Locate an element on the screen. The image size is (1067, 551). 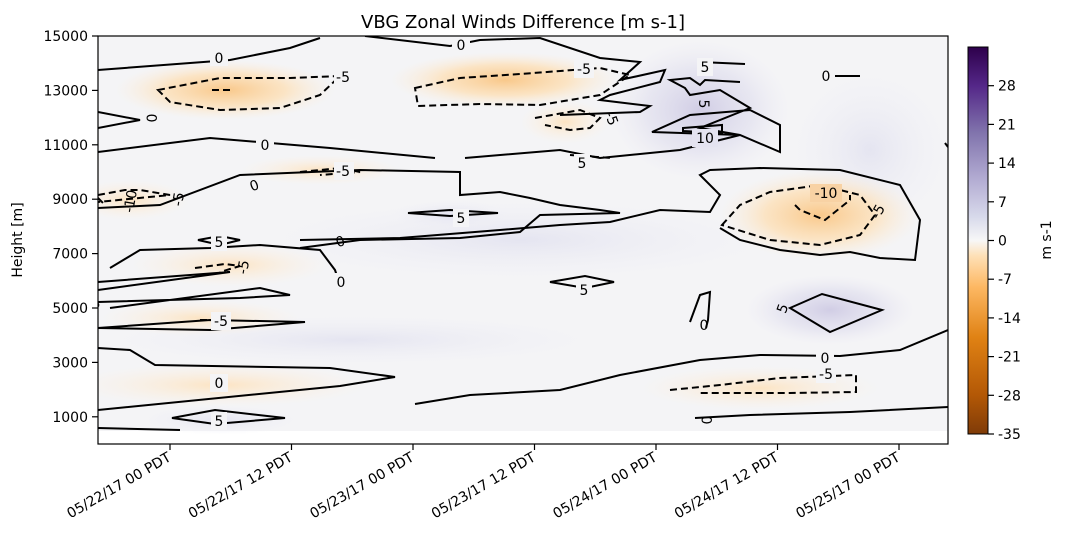
y-tick-label: 13000 is located at coordinates (65, 91).